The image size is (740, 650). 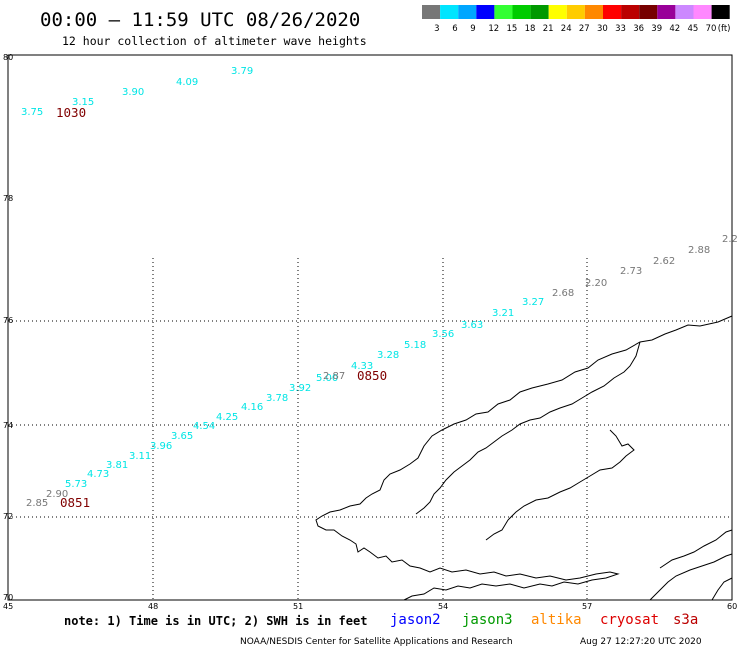 I want to click on coastline-interior, so click(x=528, y=428).